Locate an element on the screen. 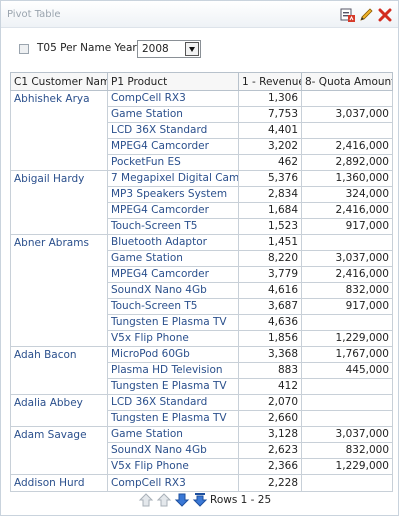 This screenshot has width=400, height=517. table-row: Tungsten E Plasma TV 4,636 is located at coordinates (202, 322).